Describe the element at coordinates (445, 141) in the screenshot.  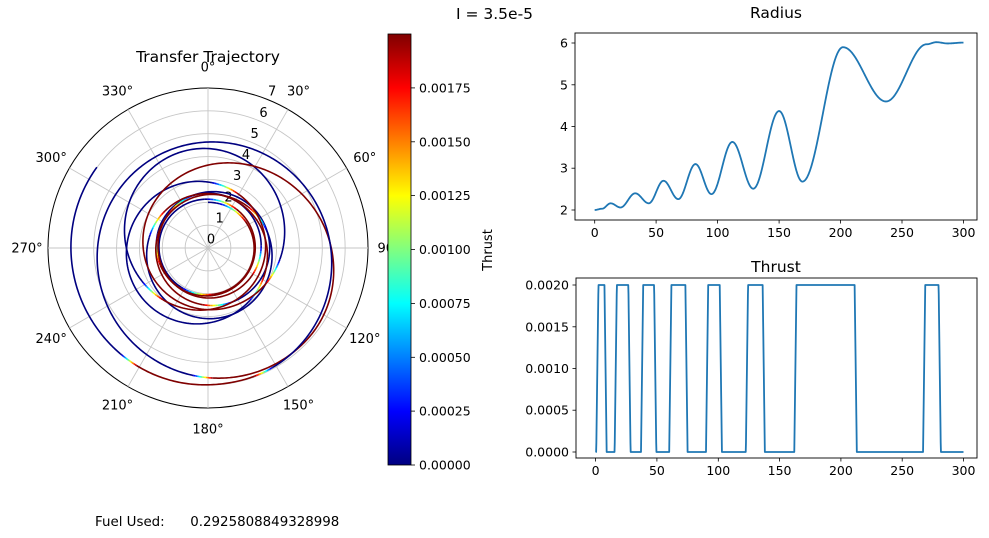
I see `colorbar-tick-label: 0.00150` at that location.